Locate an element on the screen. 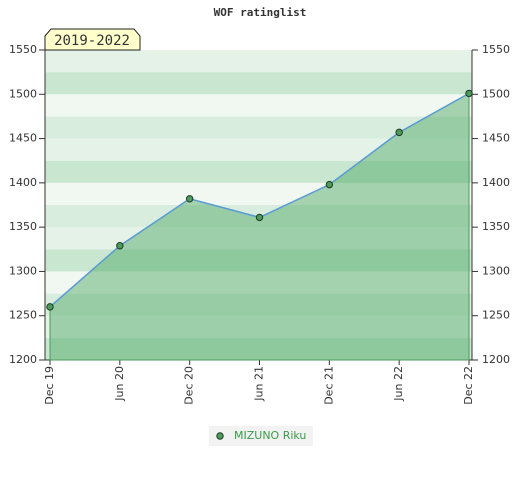 This screenshot has width=520, height=484. legend is located at coordinates (261, 436).